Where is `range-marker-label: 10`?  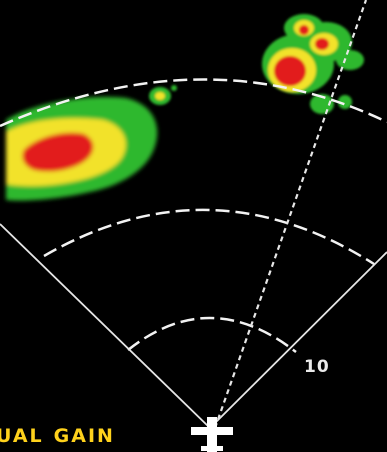 range-marker-label: 10 is located at coordinates (317, 367).